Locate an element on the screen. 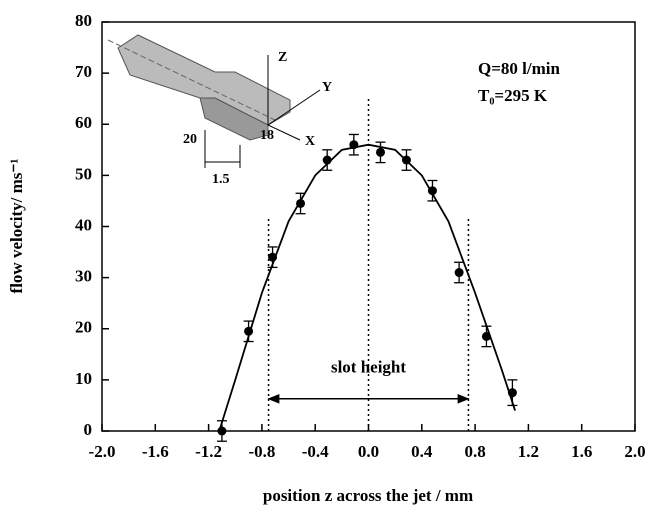 This screenshot has width=651, height=509. x-tick-label: -1.6 is located at coordinates (155, 451).